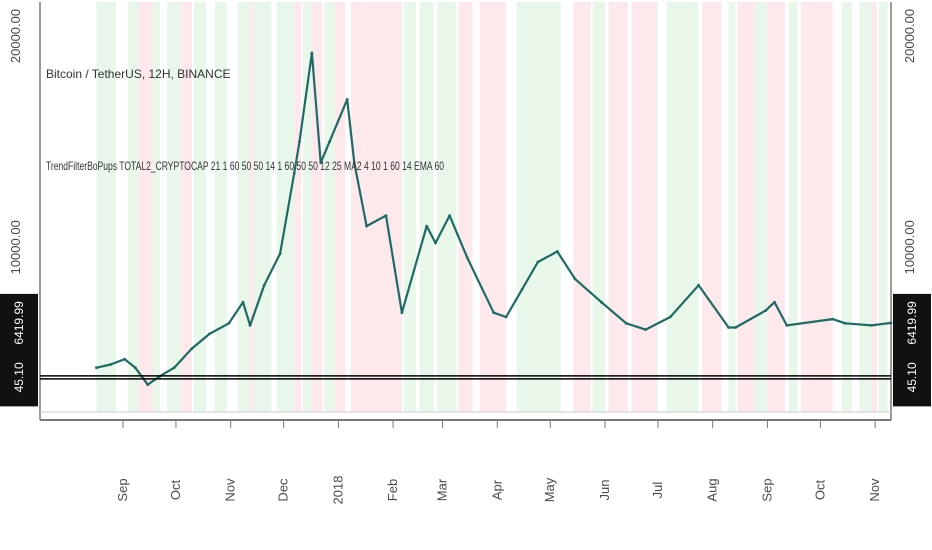 This screenshot has height=550, width=932. Describe the element at coordinates (442, 489) in the screenshot. I see `x-tick-label: Mar` at that location.